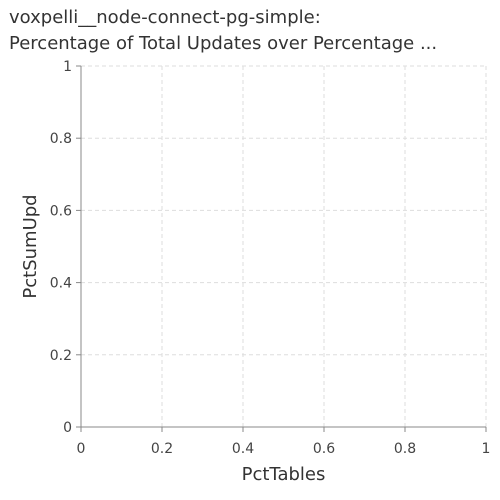  Describe the element at coordinates (67, 67) in the screenshot. I see `y-tick-label: 1` at that location.